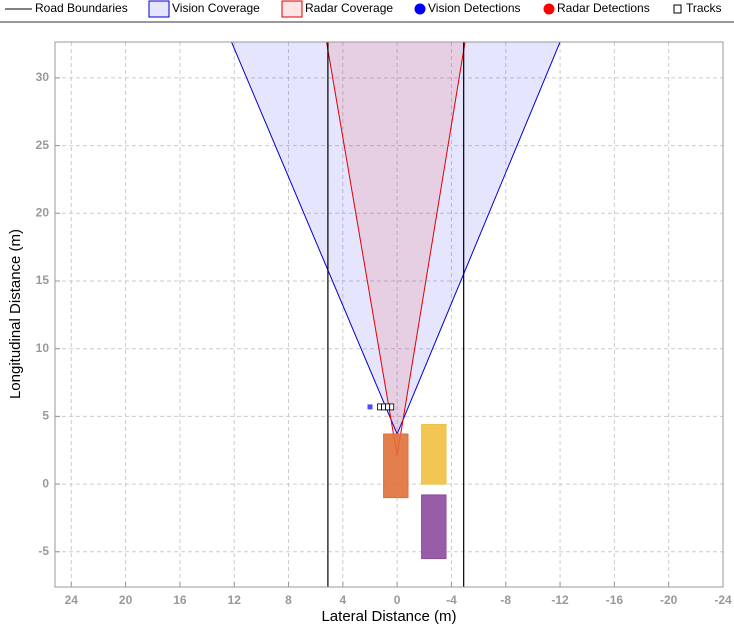 This screenshot has height=631, width=734. What do you see at coordinates (43, 280) in the screenshot?
I see `y-tick-label: 15` at bounding box center [43, 280].